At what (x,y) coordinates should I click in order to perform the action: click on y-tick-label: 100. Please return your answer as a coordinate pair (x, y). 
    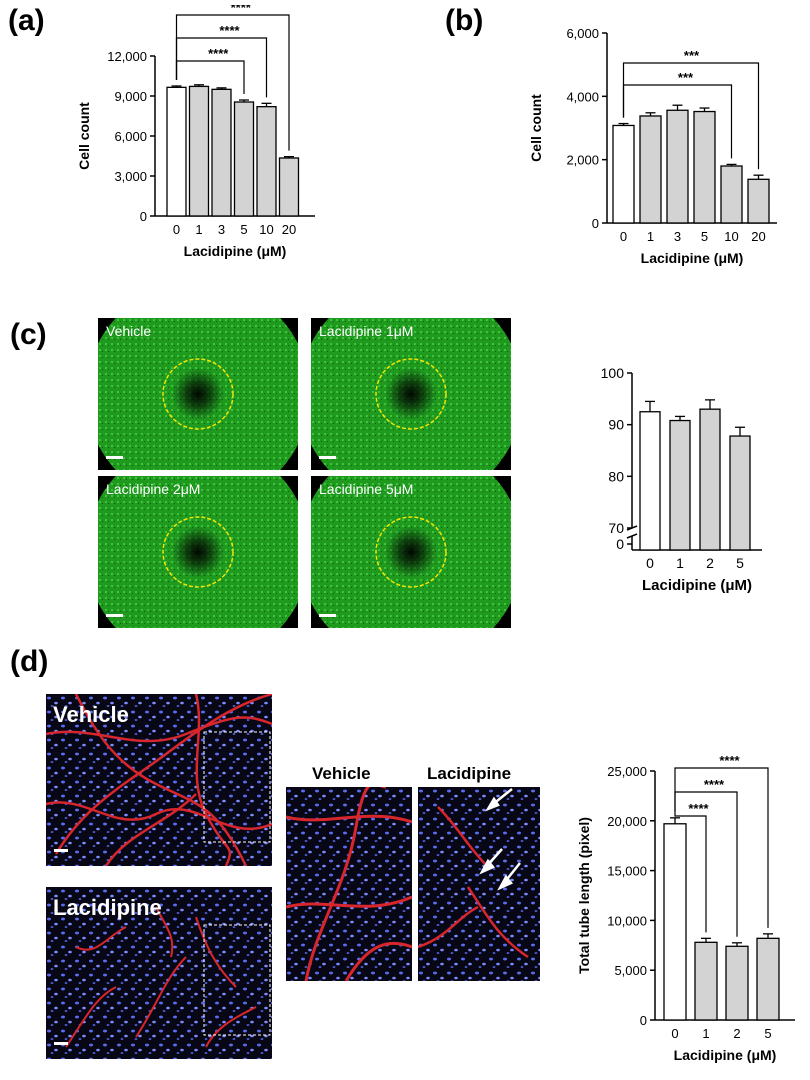
    Looking at the image, I should click on (613, 373).